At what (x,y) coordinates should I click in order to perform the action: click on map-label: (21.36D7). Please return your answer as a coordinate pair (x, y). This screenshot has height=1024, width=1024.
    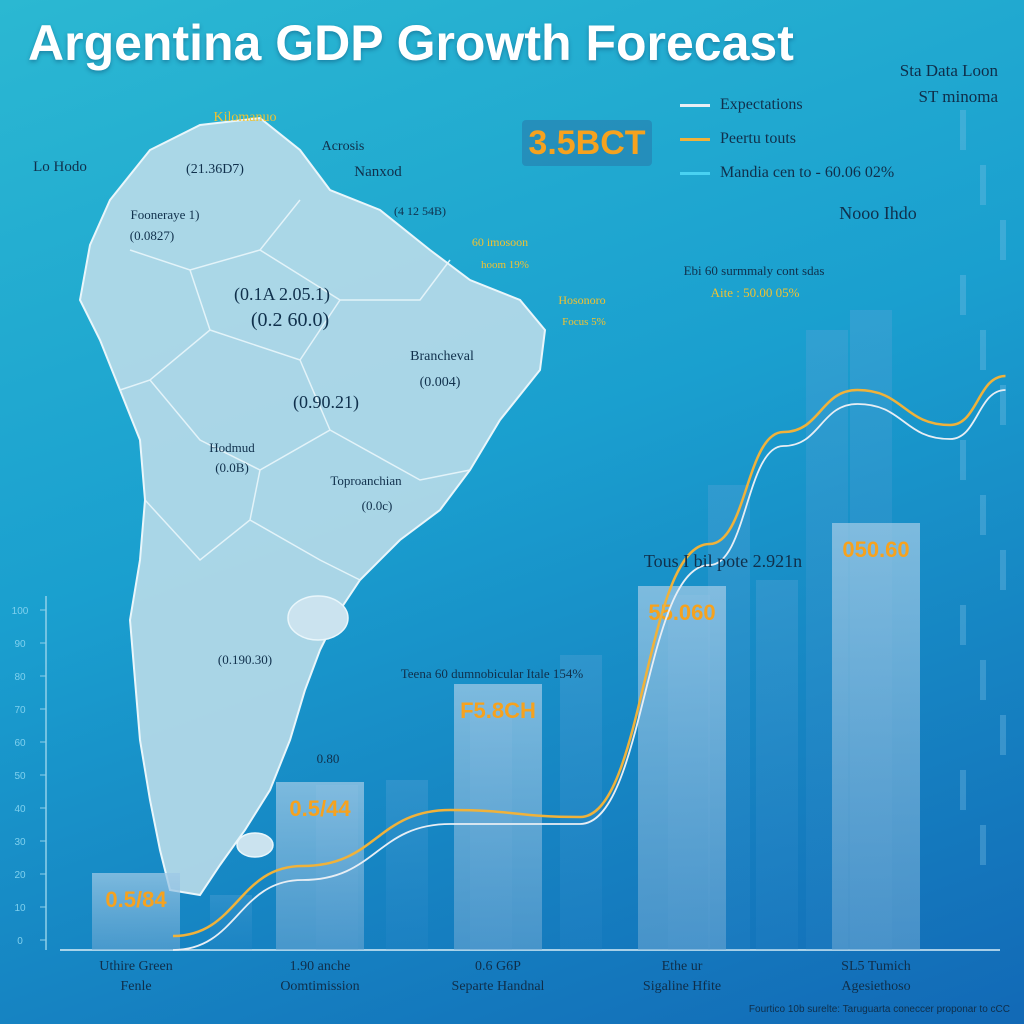
    Looking at the image, I should click on (215, 169).